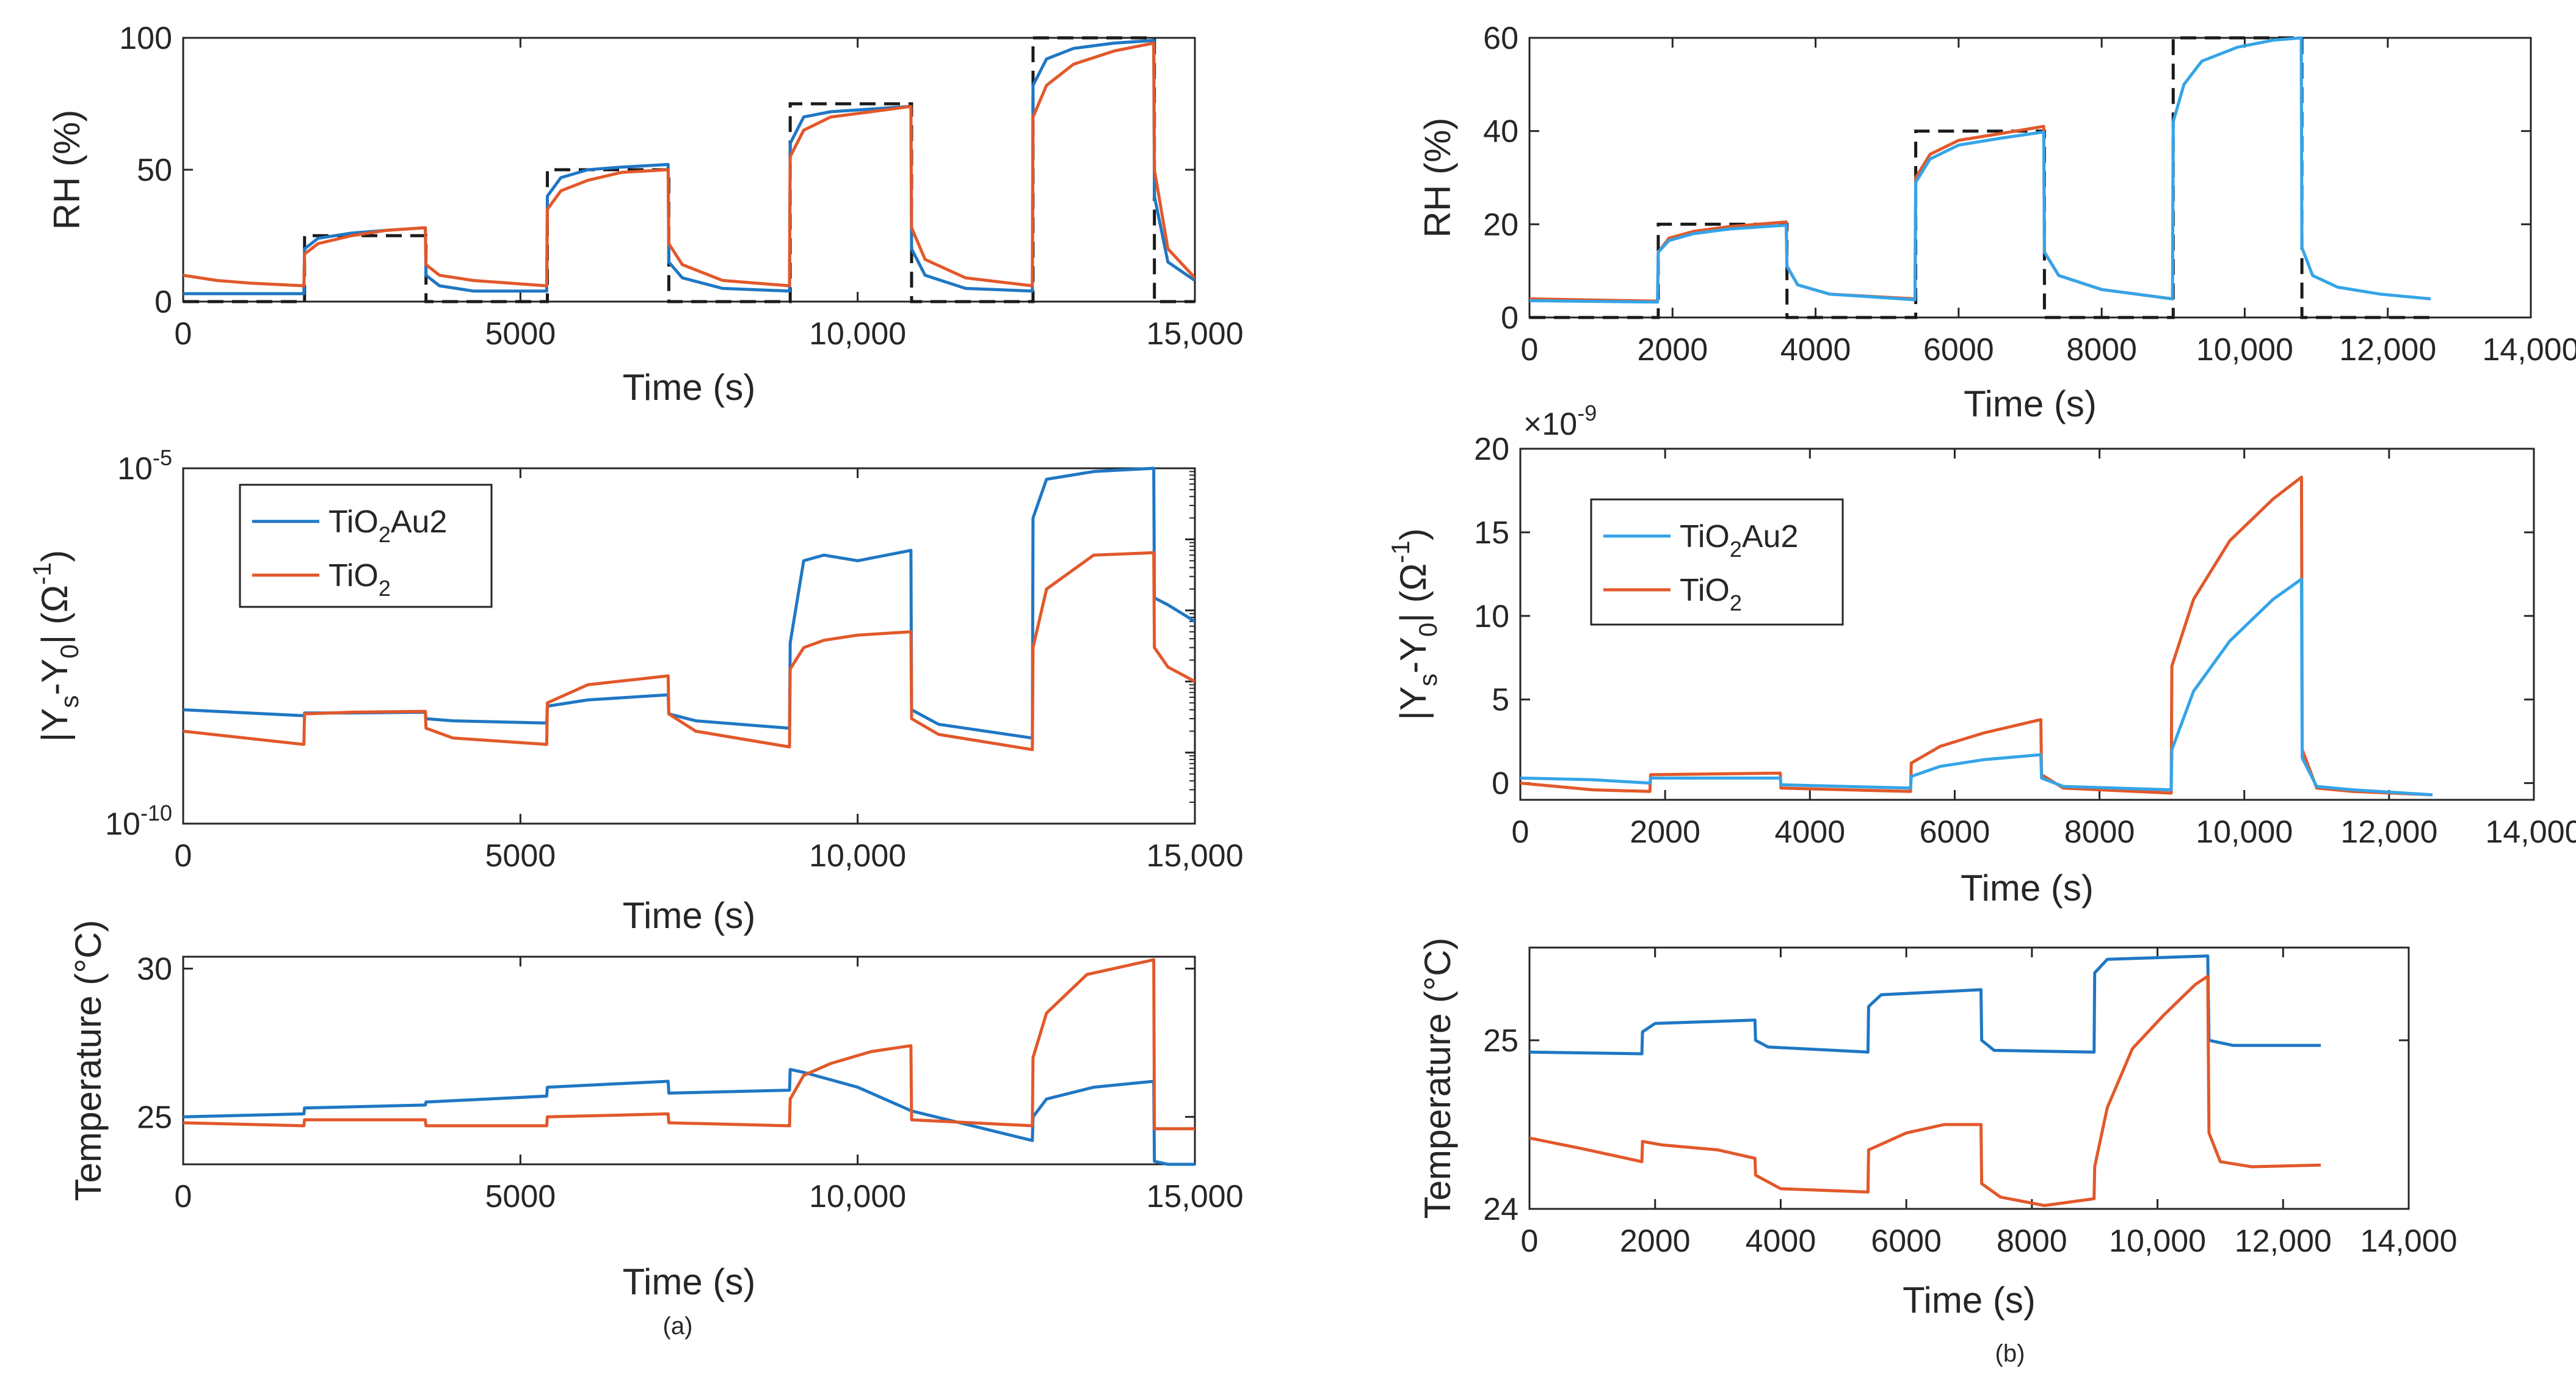 The height and width of the screenshot is (1378, 2576). What do you see at coordinates (154, 969) in the screenshot?
I see `y-tick-label: 30` at bounding box center [154, 969].